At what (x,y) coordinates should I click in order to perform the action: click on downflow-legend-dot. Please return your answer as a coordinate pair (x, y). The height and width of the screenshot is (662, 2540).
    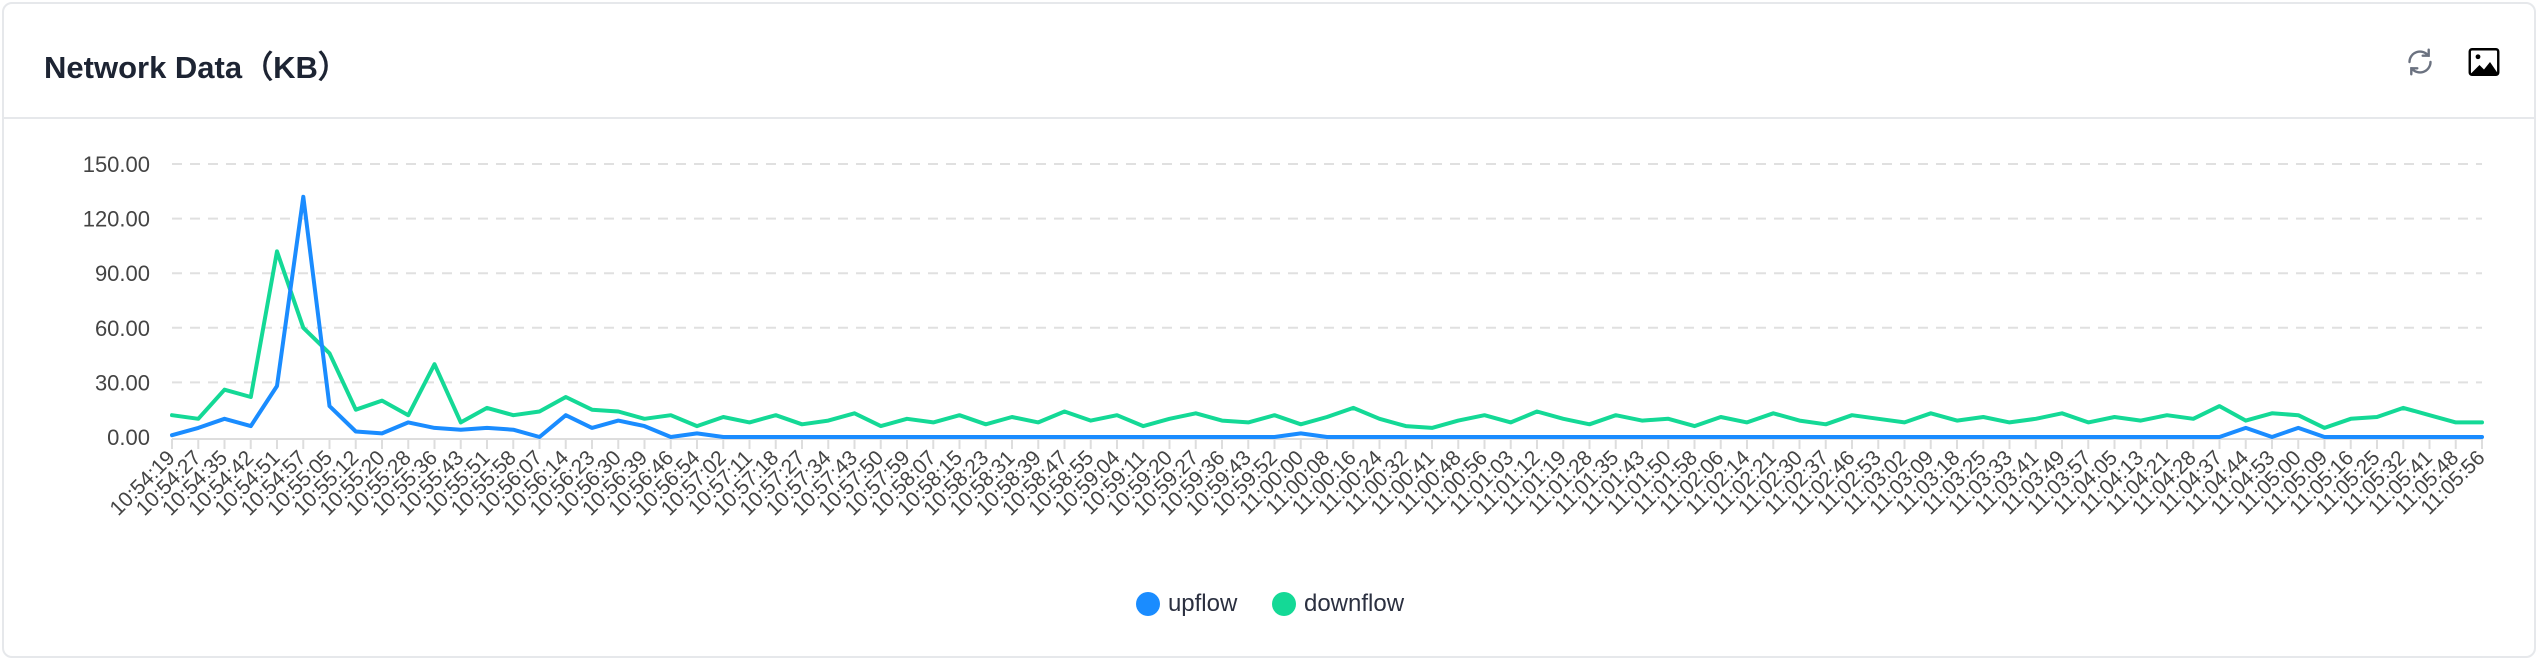
    Looking at the image, I should click on (1283, 604).